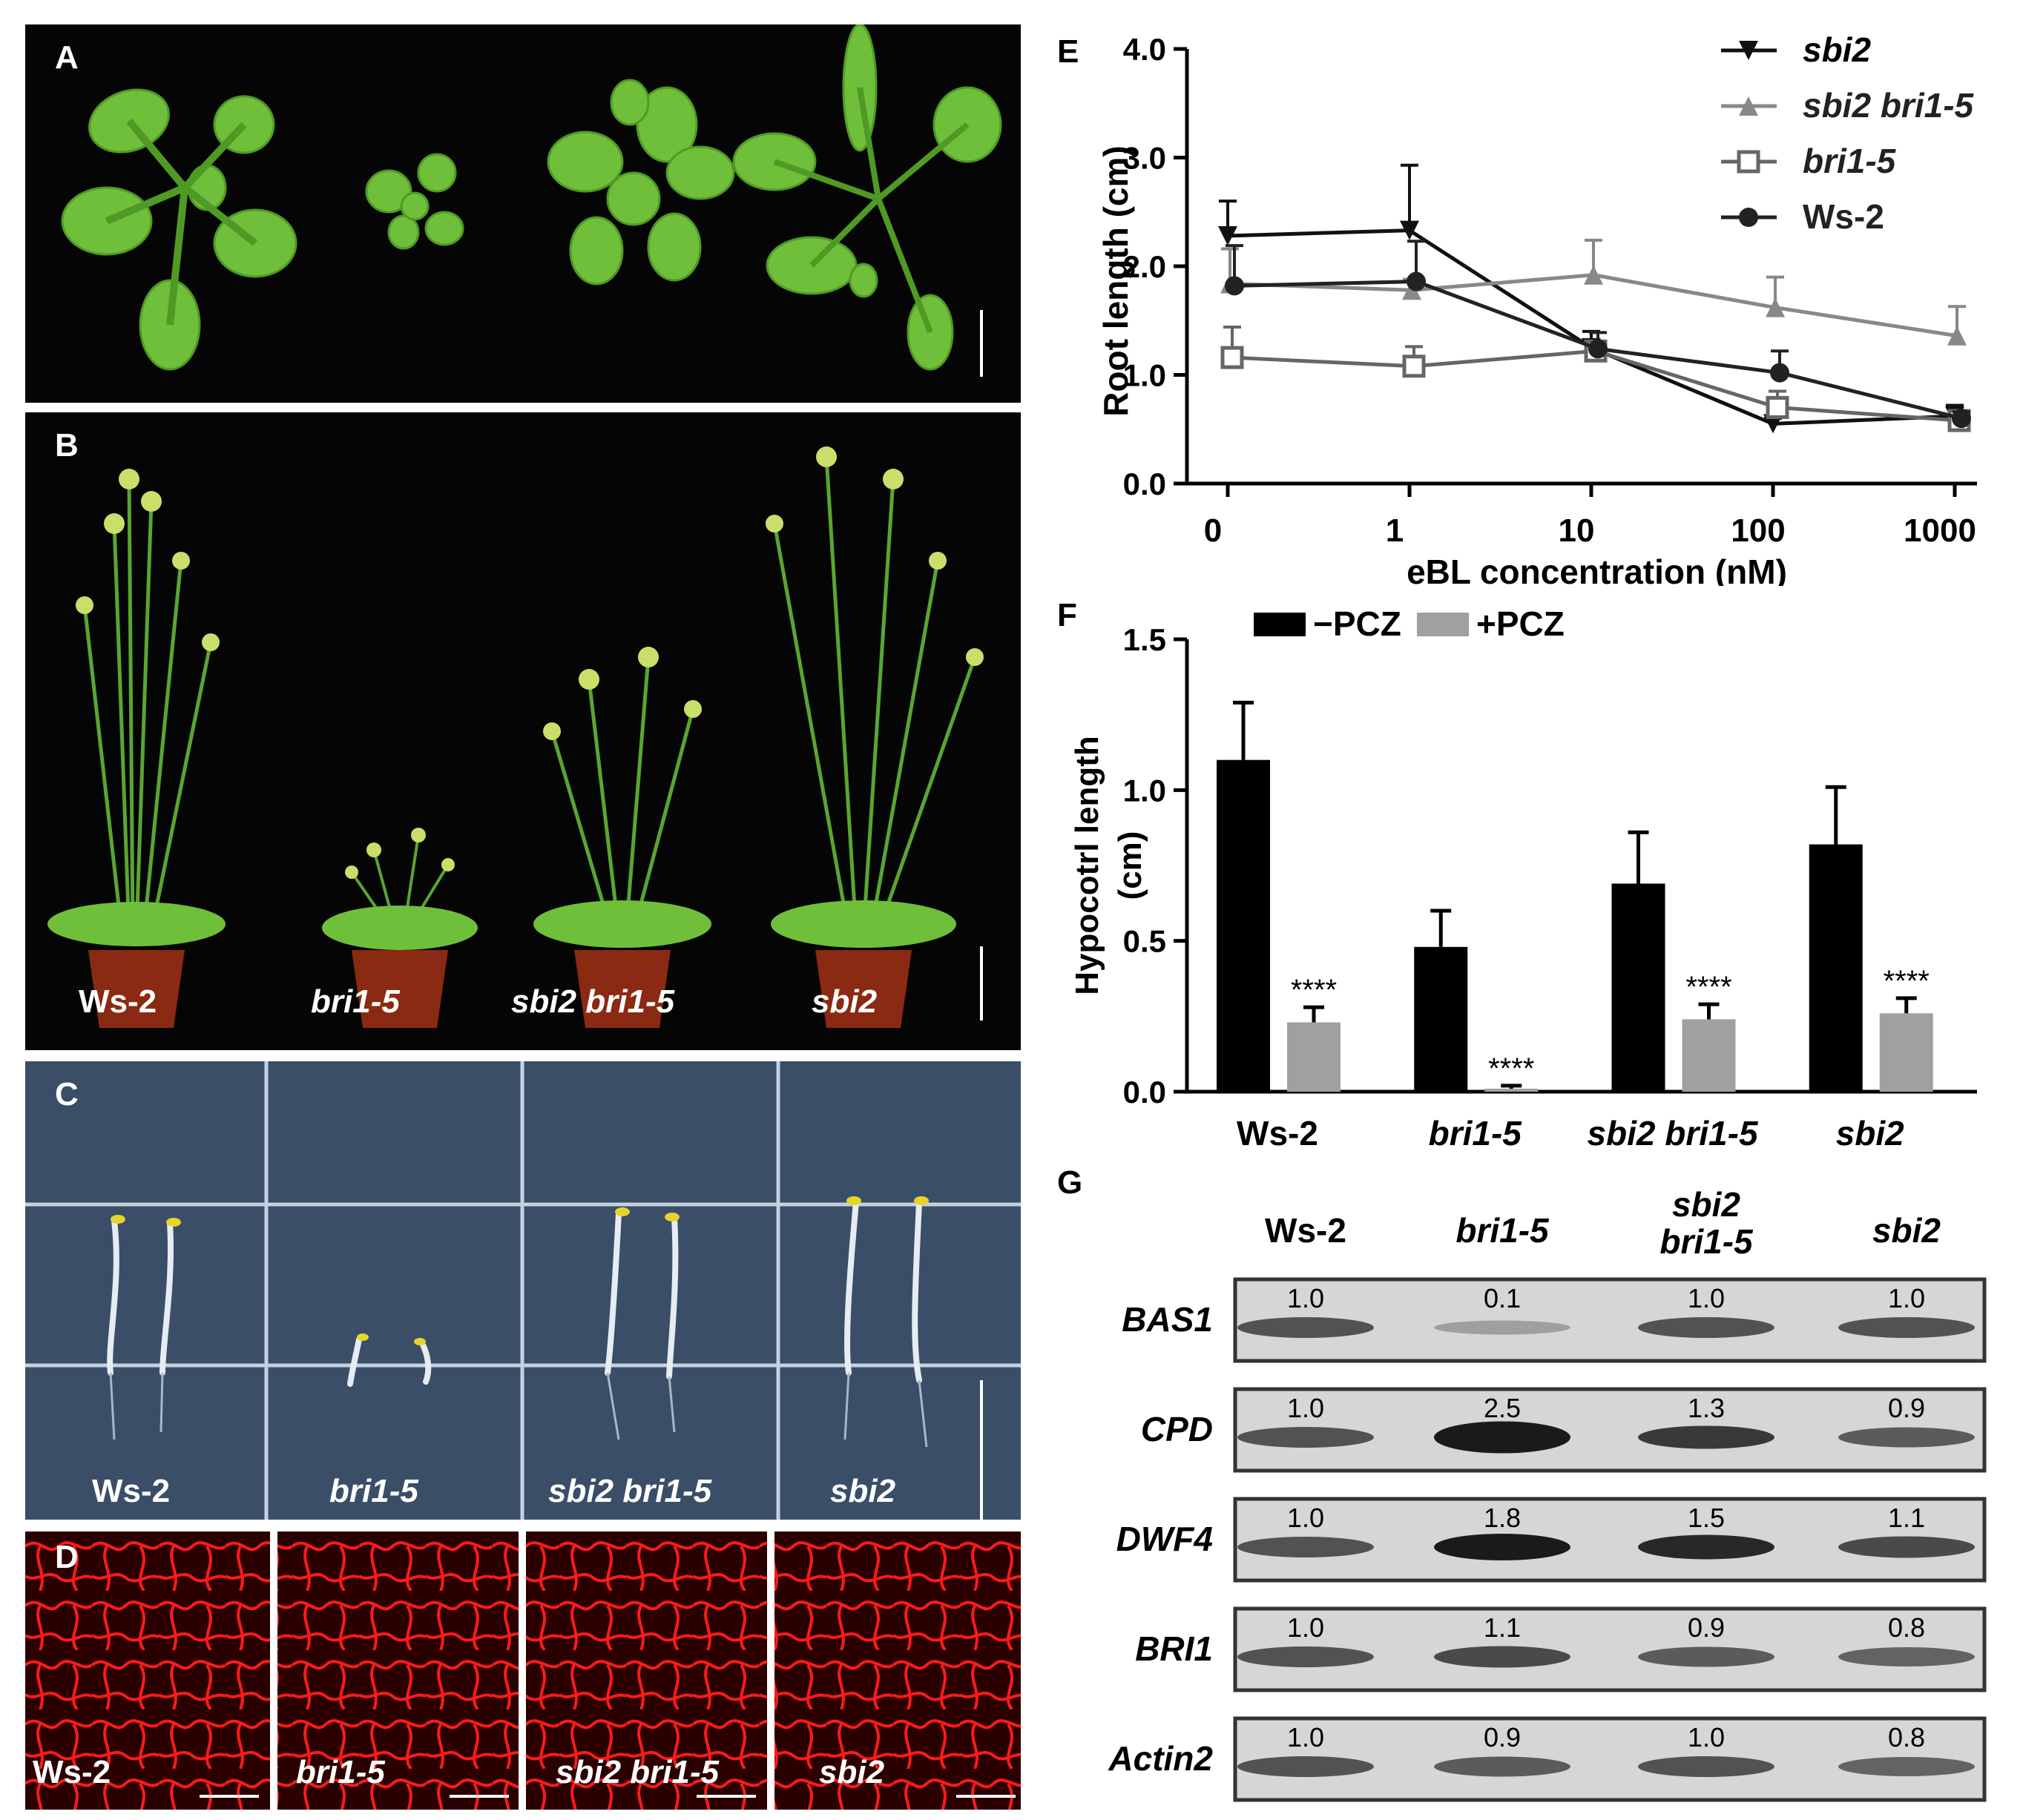  I want to click on legend-label: bri1-5, so click(1850, 161).